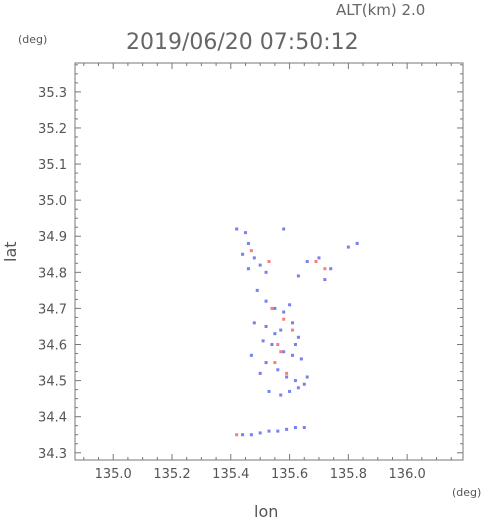  I want to click on x-tick-label: 135.4, so click(230, 474).